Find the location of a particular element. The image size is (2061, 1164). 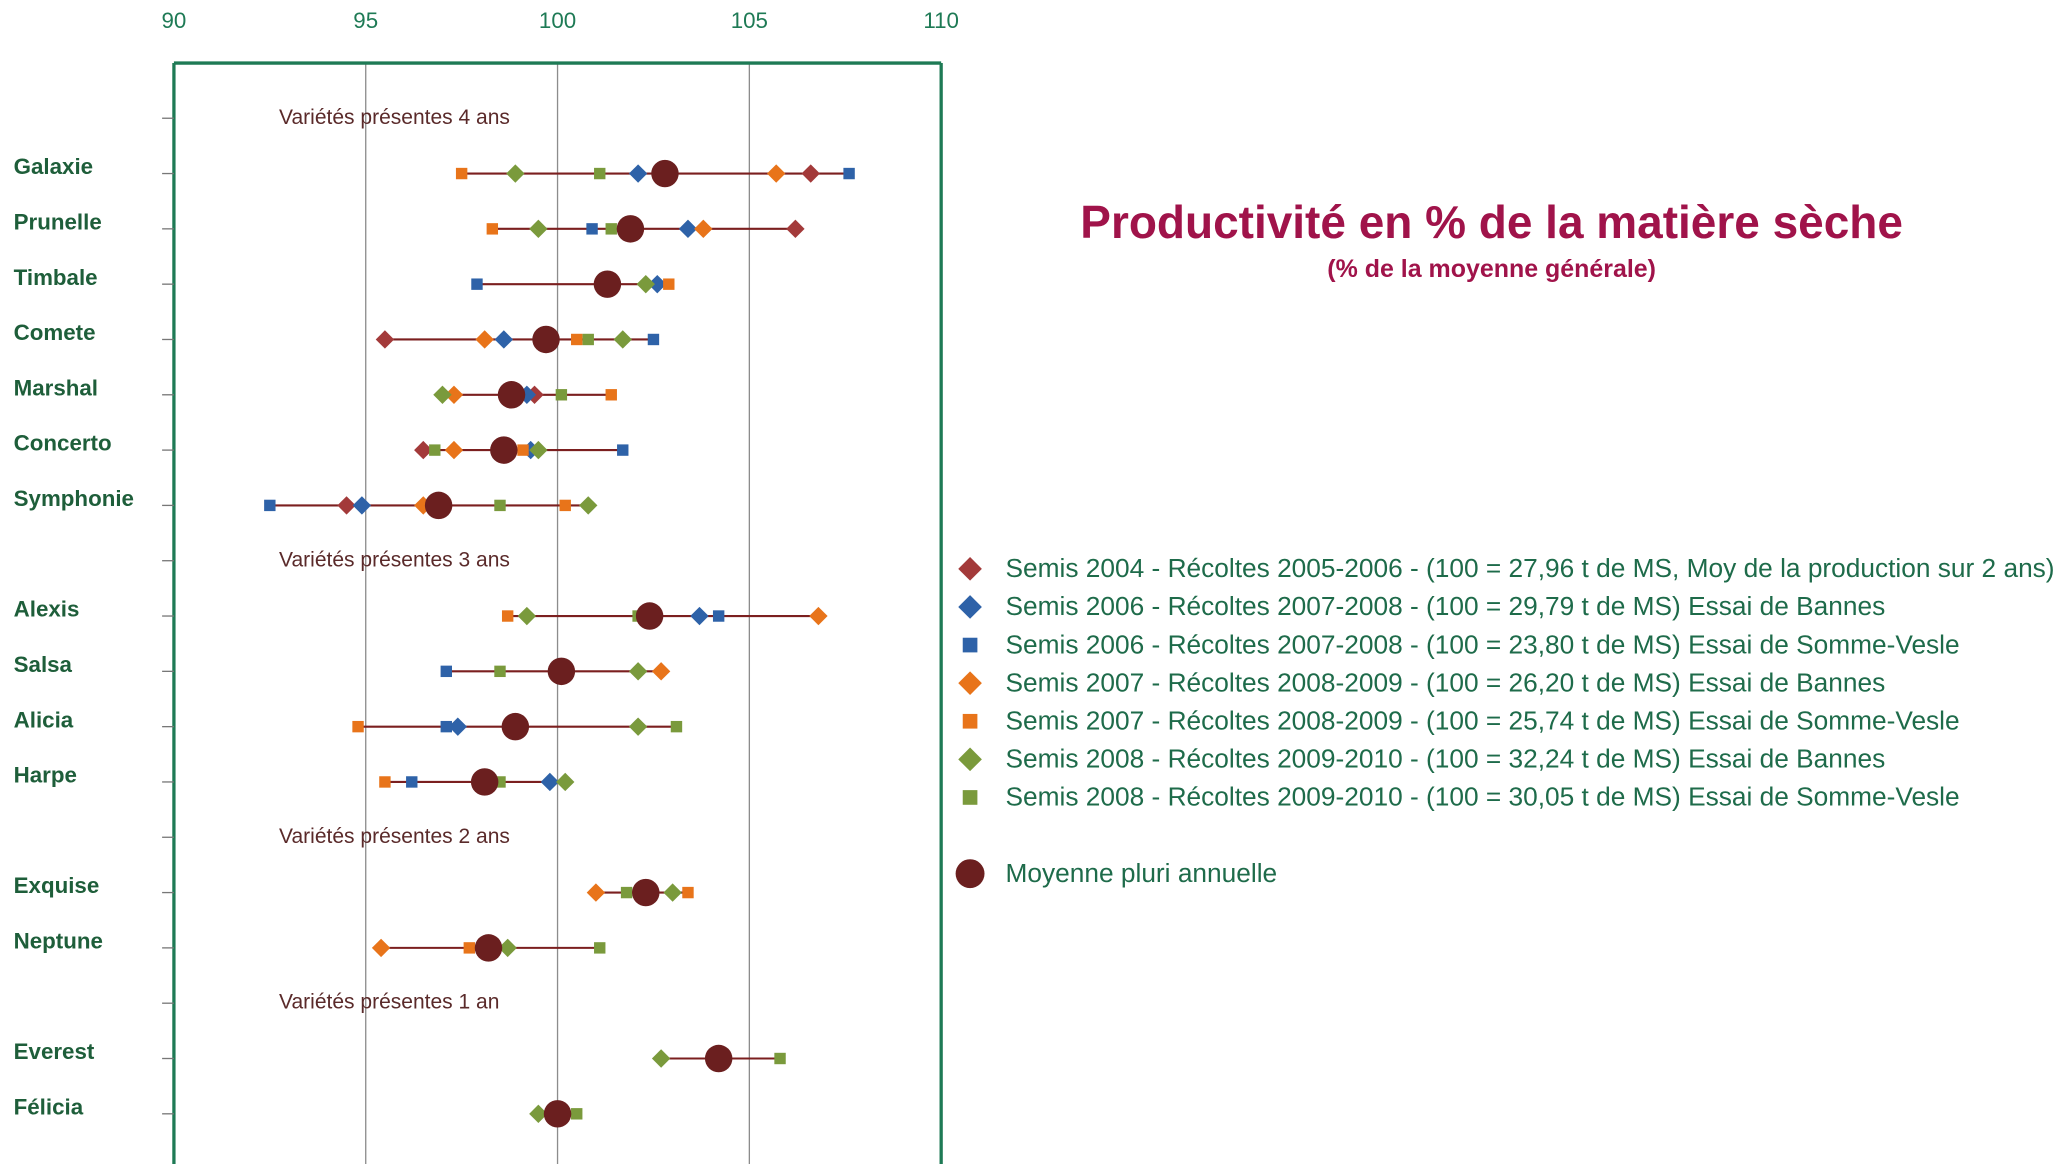

category-label: Alicia is located at coordinates (44, 719).